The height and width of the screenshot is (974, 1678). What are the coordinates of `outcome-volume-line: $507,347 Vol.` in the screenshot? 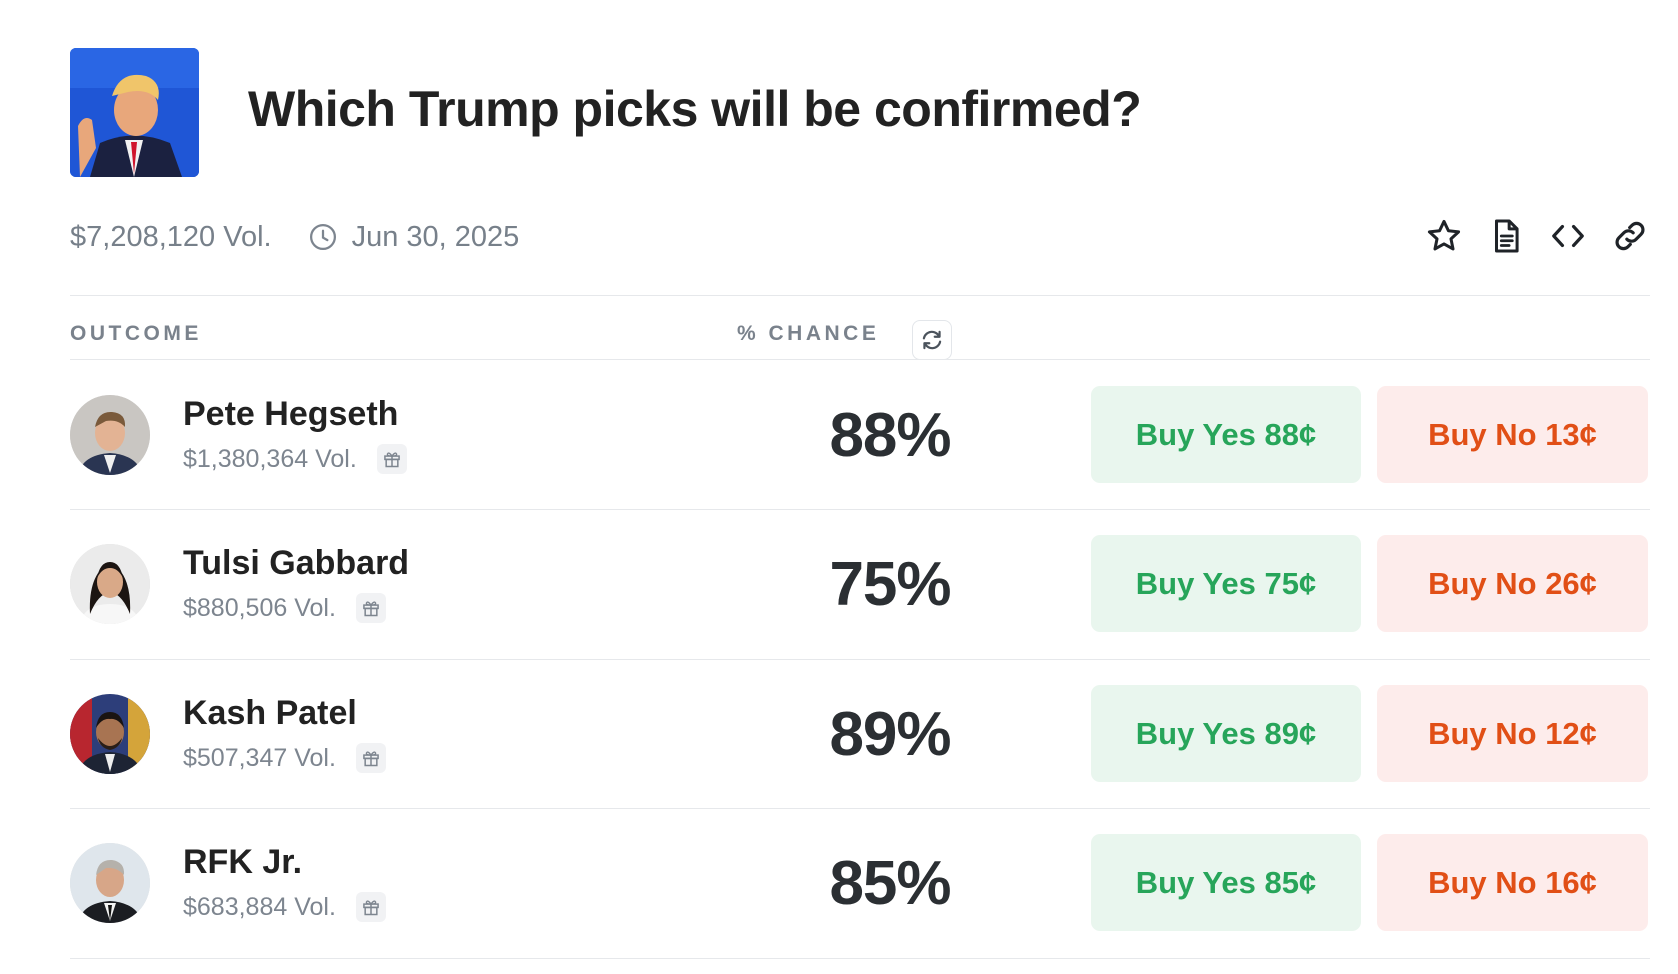 It's located at (284, 758).